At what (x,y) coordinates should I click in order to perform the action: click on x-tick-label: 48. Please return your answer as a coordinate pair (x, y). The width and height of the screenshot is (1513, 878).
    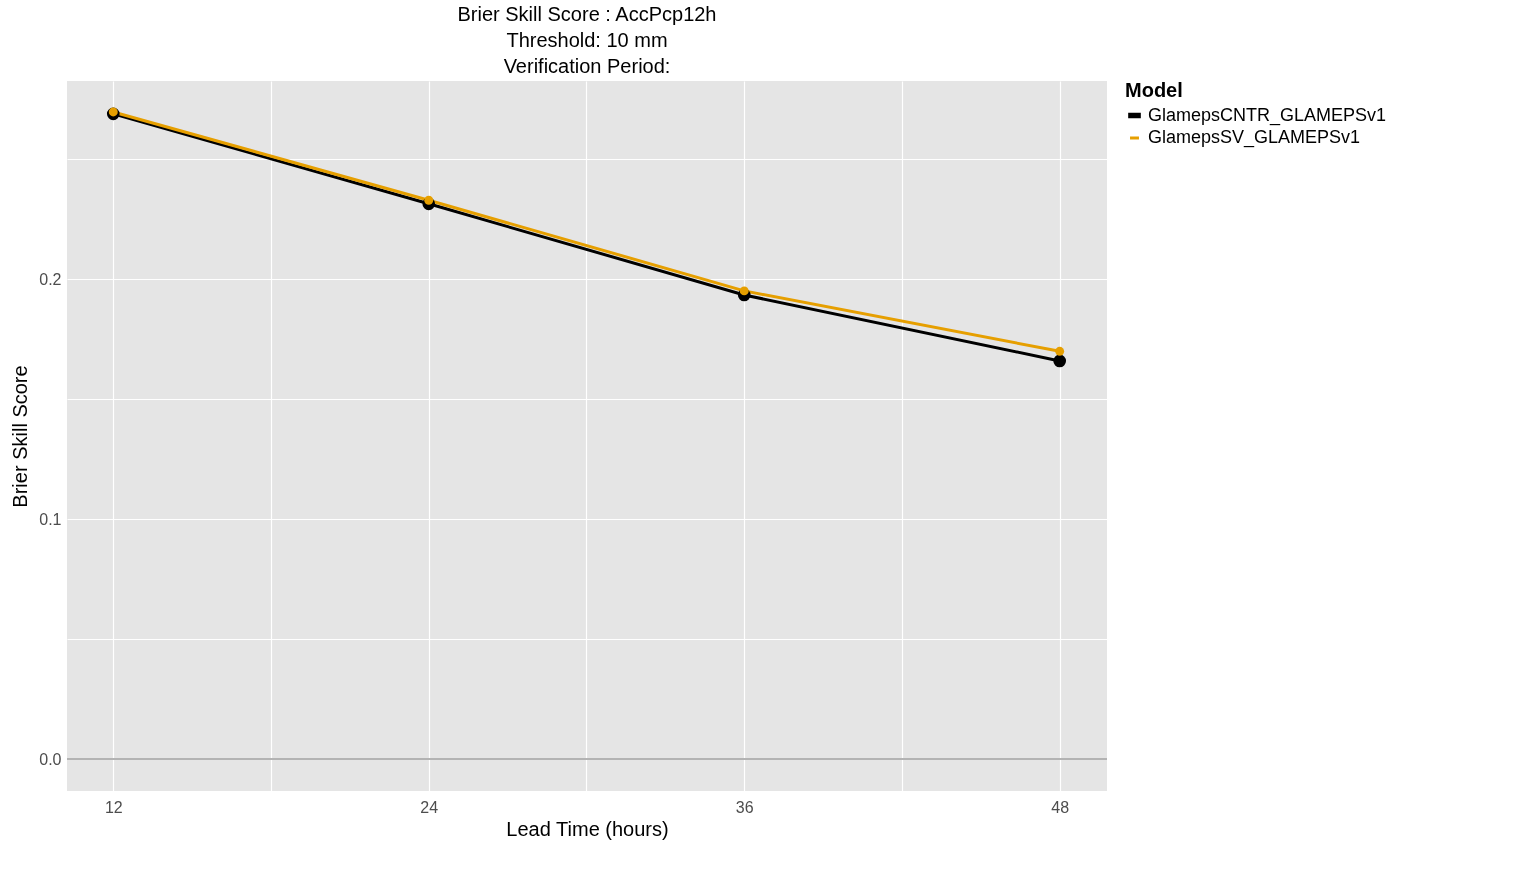
    Looking at the image, I should click on (1060, 807).